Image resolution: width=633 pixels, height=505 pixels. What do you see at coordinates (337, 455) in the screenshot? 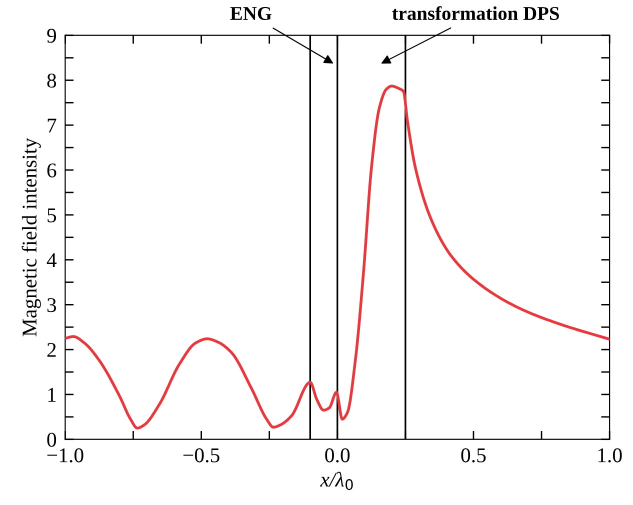
I see `x-tick-label: 0.0` at bounding box center [337, 455].